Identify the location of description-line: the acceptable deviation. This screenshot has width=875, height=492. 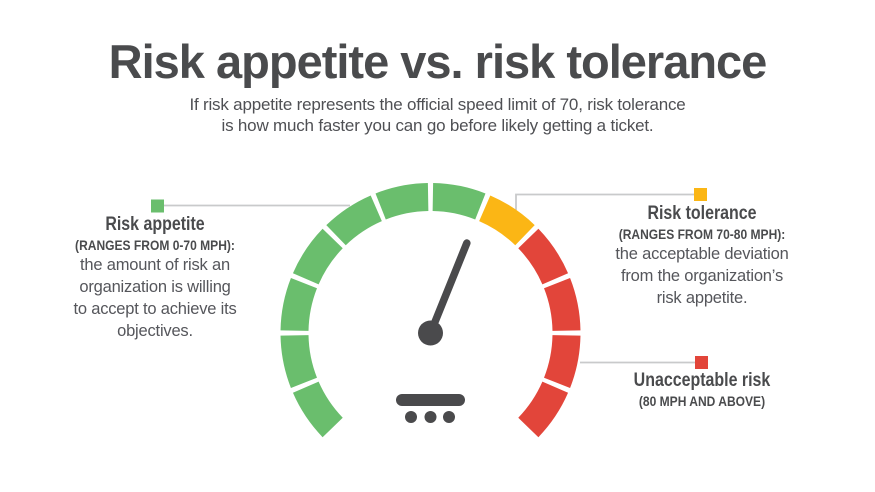
(702, 254).